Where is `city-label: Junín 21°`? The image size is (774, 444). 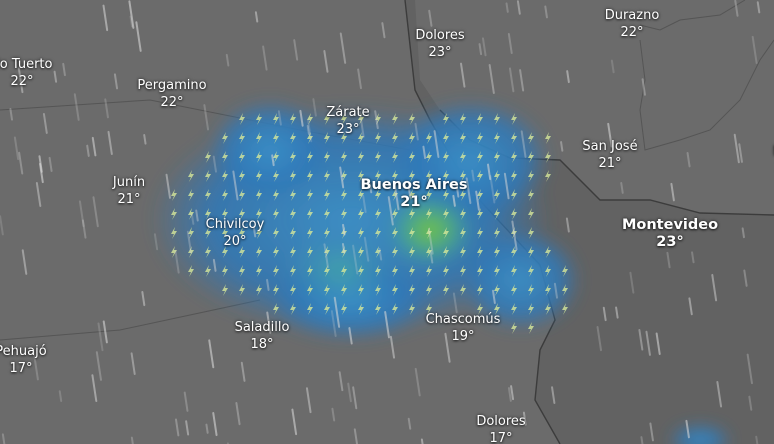 city-label: Junín 21° is located at coordinates (129, 191).